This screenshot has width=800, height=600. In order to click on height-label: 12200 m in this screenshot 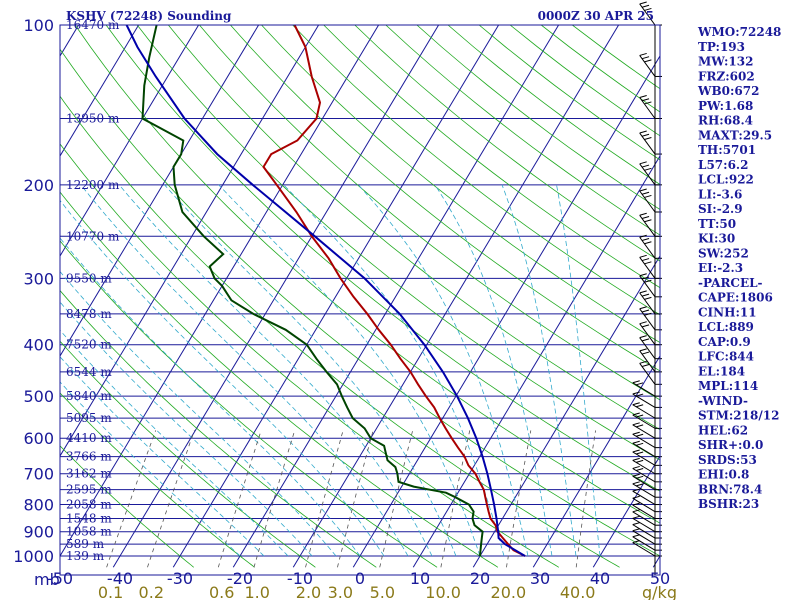, I will do `click(93, 185)`.